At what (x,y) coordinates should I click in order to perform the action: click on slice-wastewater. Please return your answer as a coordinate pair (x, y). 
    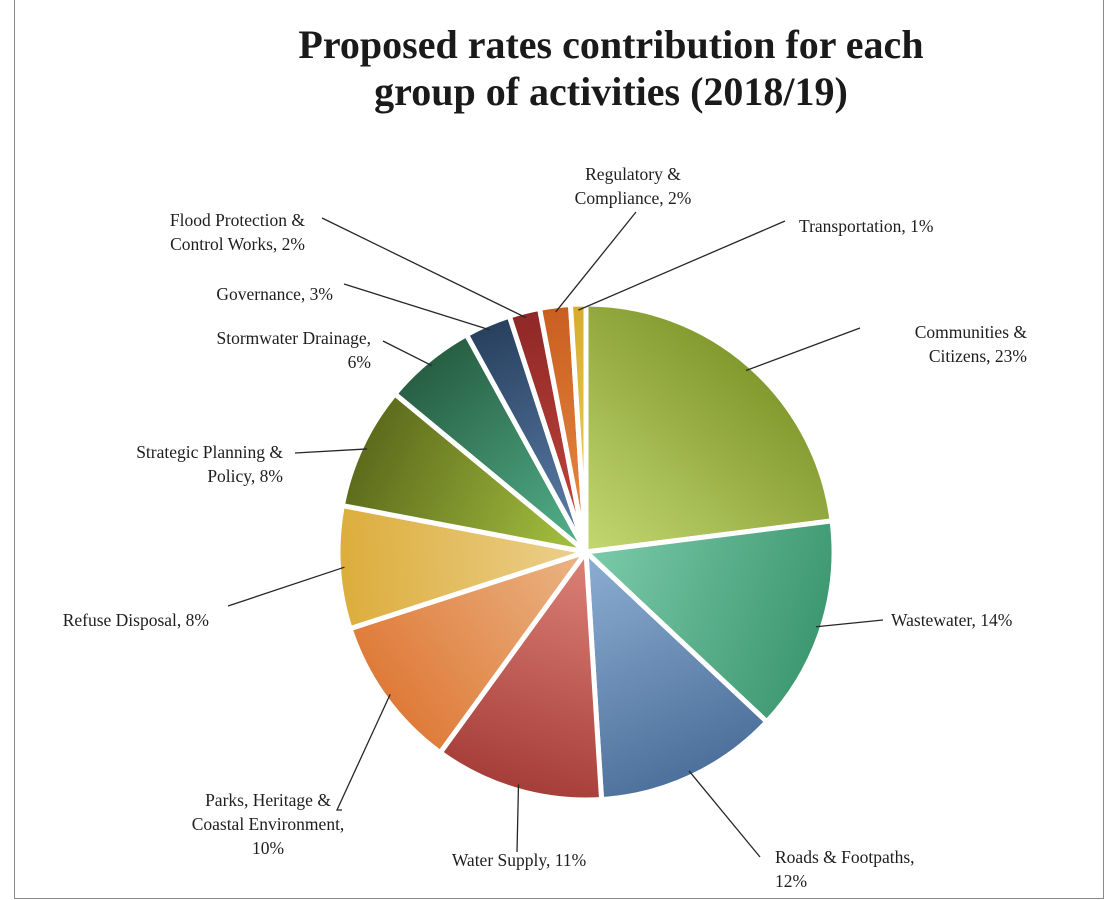
    Looking at the image, I should click on (710, 621).